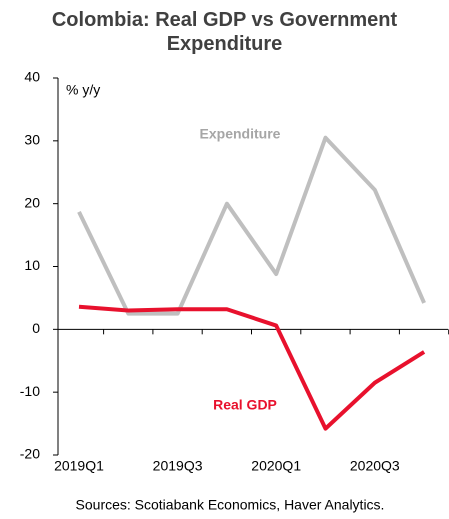 Image resolution: width=449 pixels, height=519 pixels. Describe the element at coordinates (178, 466) in the screenshot. I see `x-tick-label: 2019Q3` at that location.